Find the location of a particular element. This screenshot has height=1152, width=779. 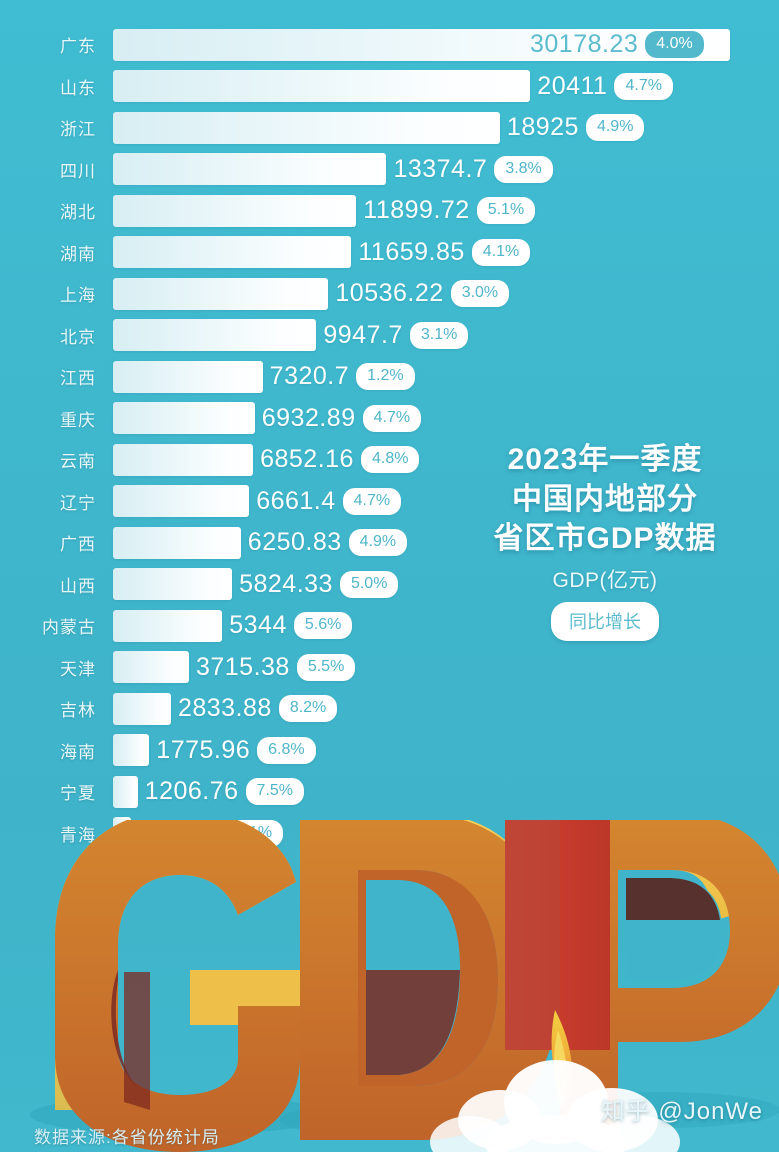

chart-row: 天津 3715.38 5.5% is located at coordinates (389, 668).